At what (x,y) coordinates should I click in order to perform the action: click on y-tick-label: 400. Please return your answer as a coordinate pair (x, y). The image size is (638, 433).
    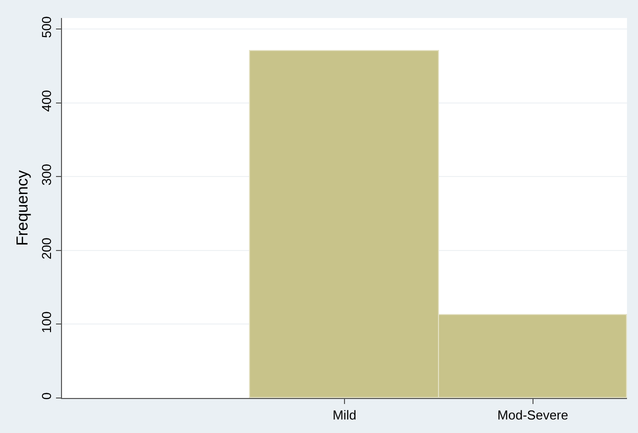
    Looking at the image, I should click on (46, 101).